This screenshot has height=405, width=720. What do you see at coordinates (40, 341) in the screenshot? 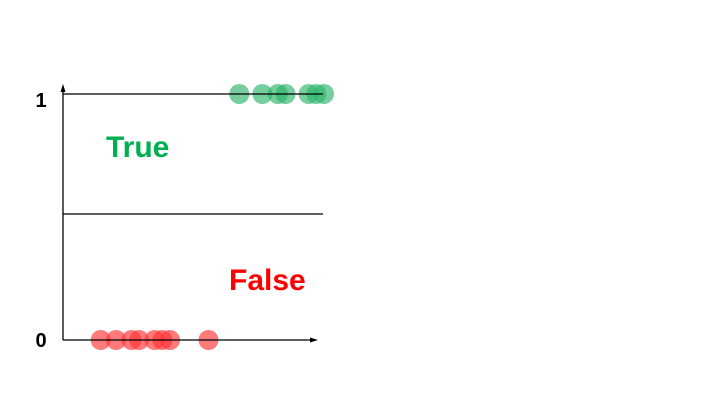
I see `y-tick-label-0: 0` at bounding box center [40, 341].